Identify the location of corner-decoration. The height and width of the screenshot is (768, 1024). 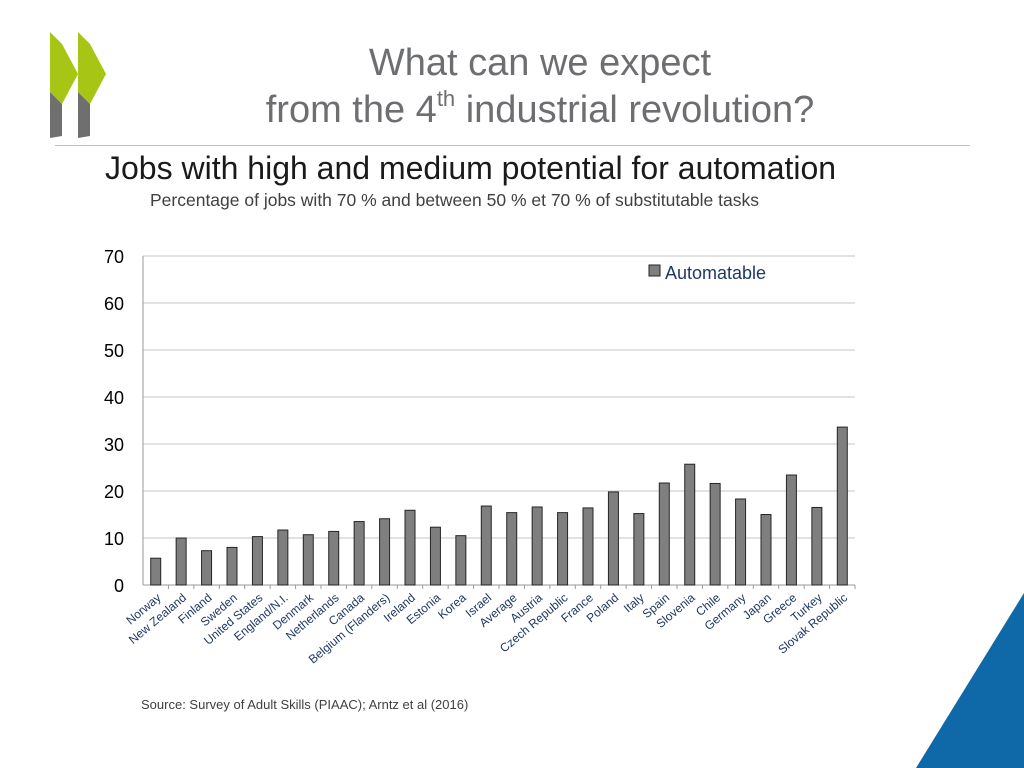
(970, 680).